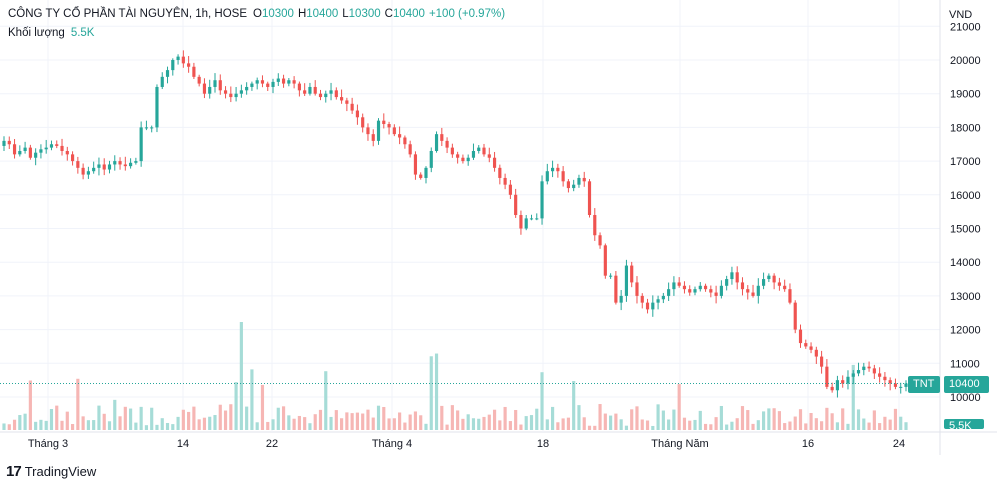  Describe the element at coordinates (679, 444) in the screenshot. I see `time-tick-label: Tháng Năm` at that location.